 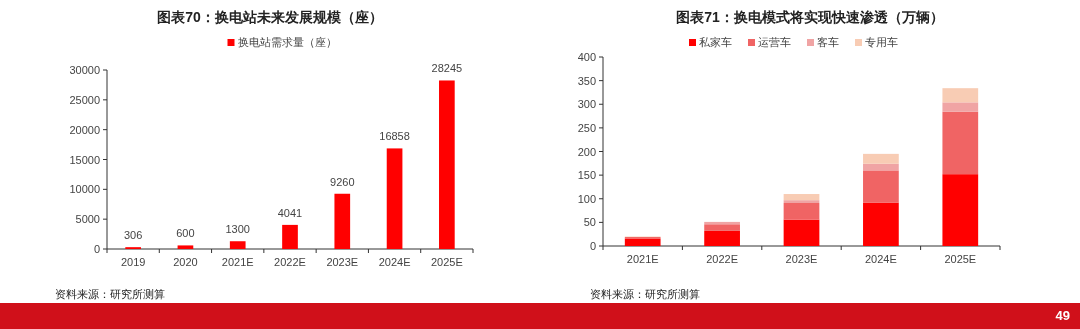 I want to click on chart-title: 图表70：换电站未来发展规模（座）, so click(x=270, y=17).